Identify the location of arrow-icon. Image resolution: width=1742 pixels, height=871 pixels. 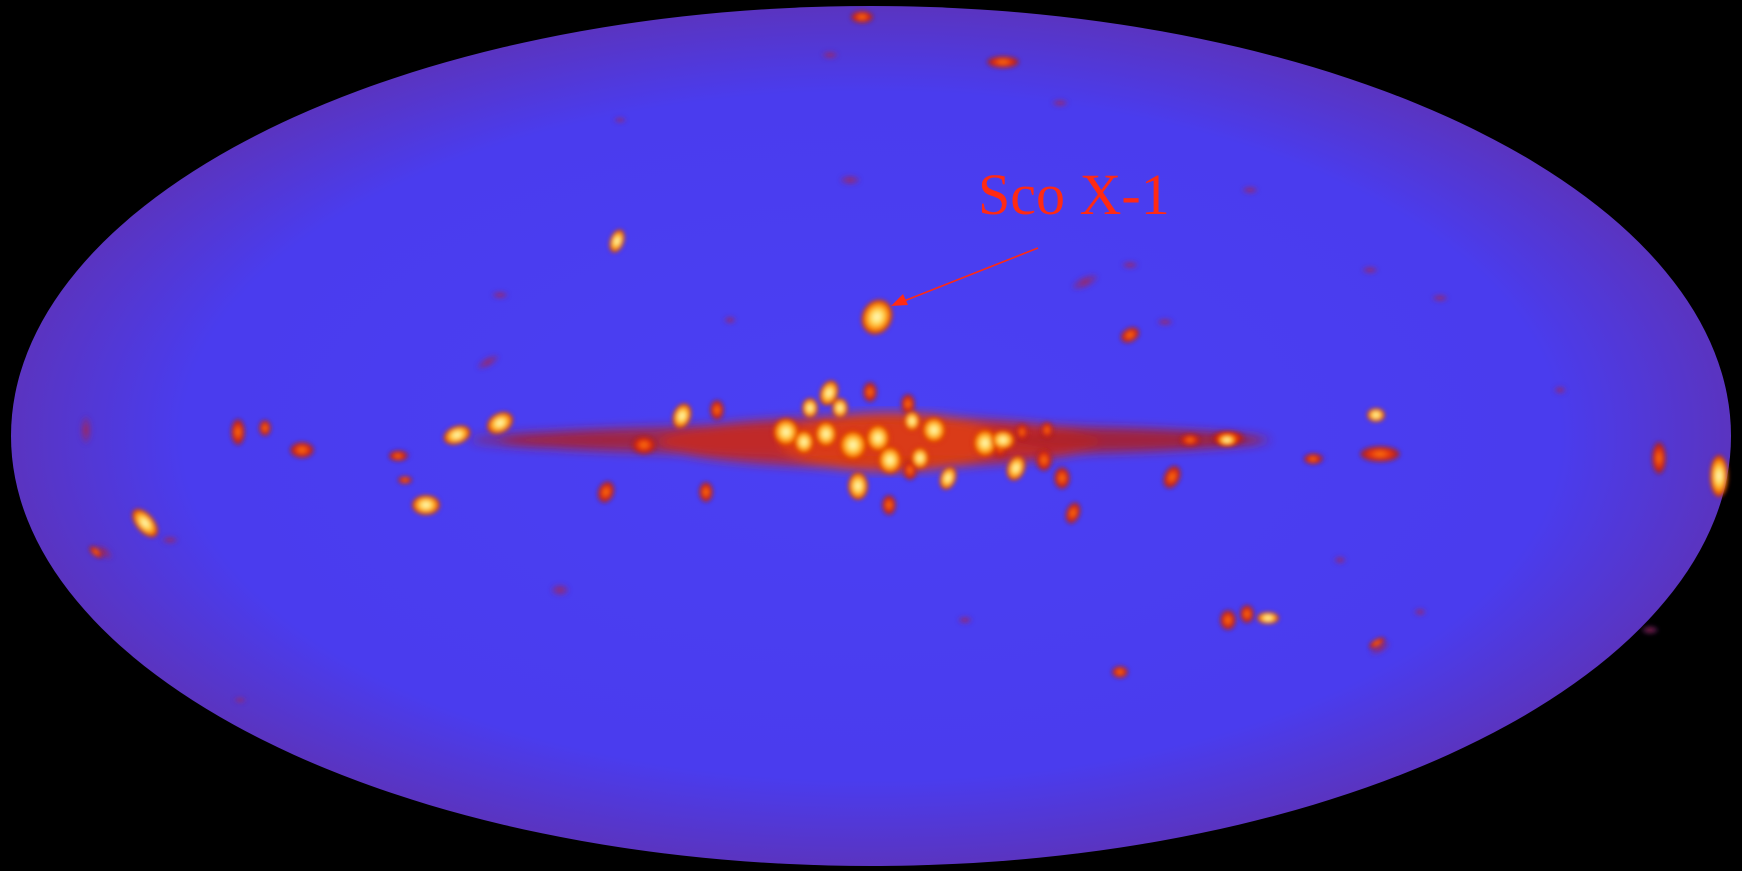
(965, 276).